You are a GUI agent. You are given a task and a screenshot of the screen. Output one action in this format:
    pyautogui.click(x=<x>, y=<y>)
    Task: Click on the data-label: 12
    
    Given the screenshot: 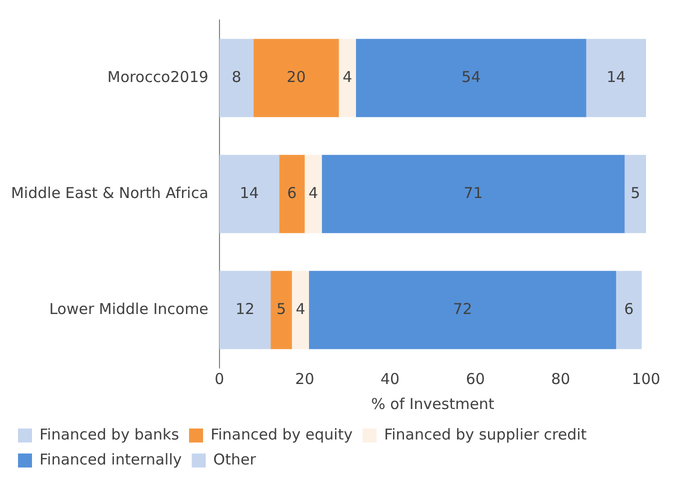 What is the action you would take?
    pyautogui.click(x=245, y=309)
    